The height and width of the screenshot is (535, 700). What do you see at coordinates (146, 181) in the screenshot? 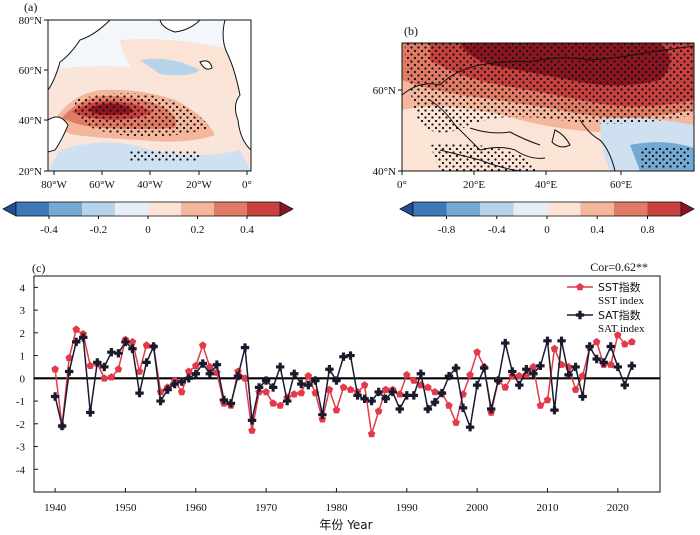
I see `panel-a-lon-axis: 80°W 60°W 40°W 20°W 0°` at bounding box center [146, 181].